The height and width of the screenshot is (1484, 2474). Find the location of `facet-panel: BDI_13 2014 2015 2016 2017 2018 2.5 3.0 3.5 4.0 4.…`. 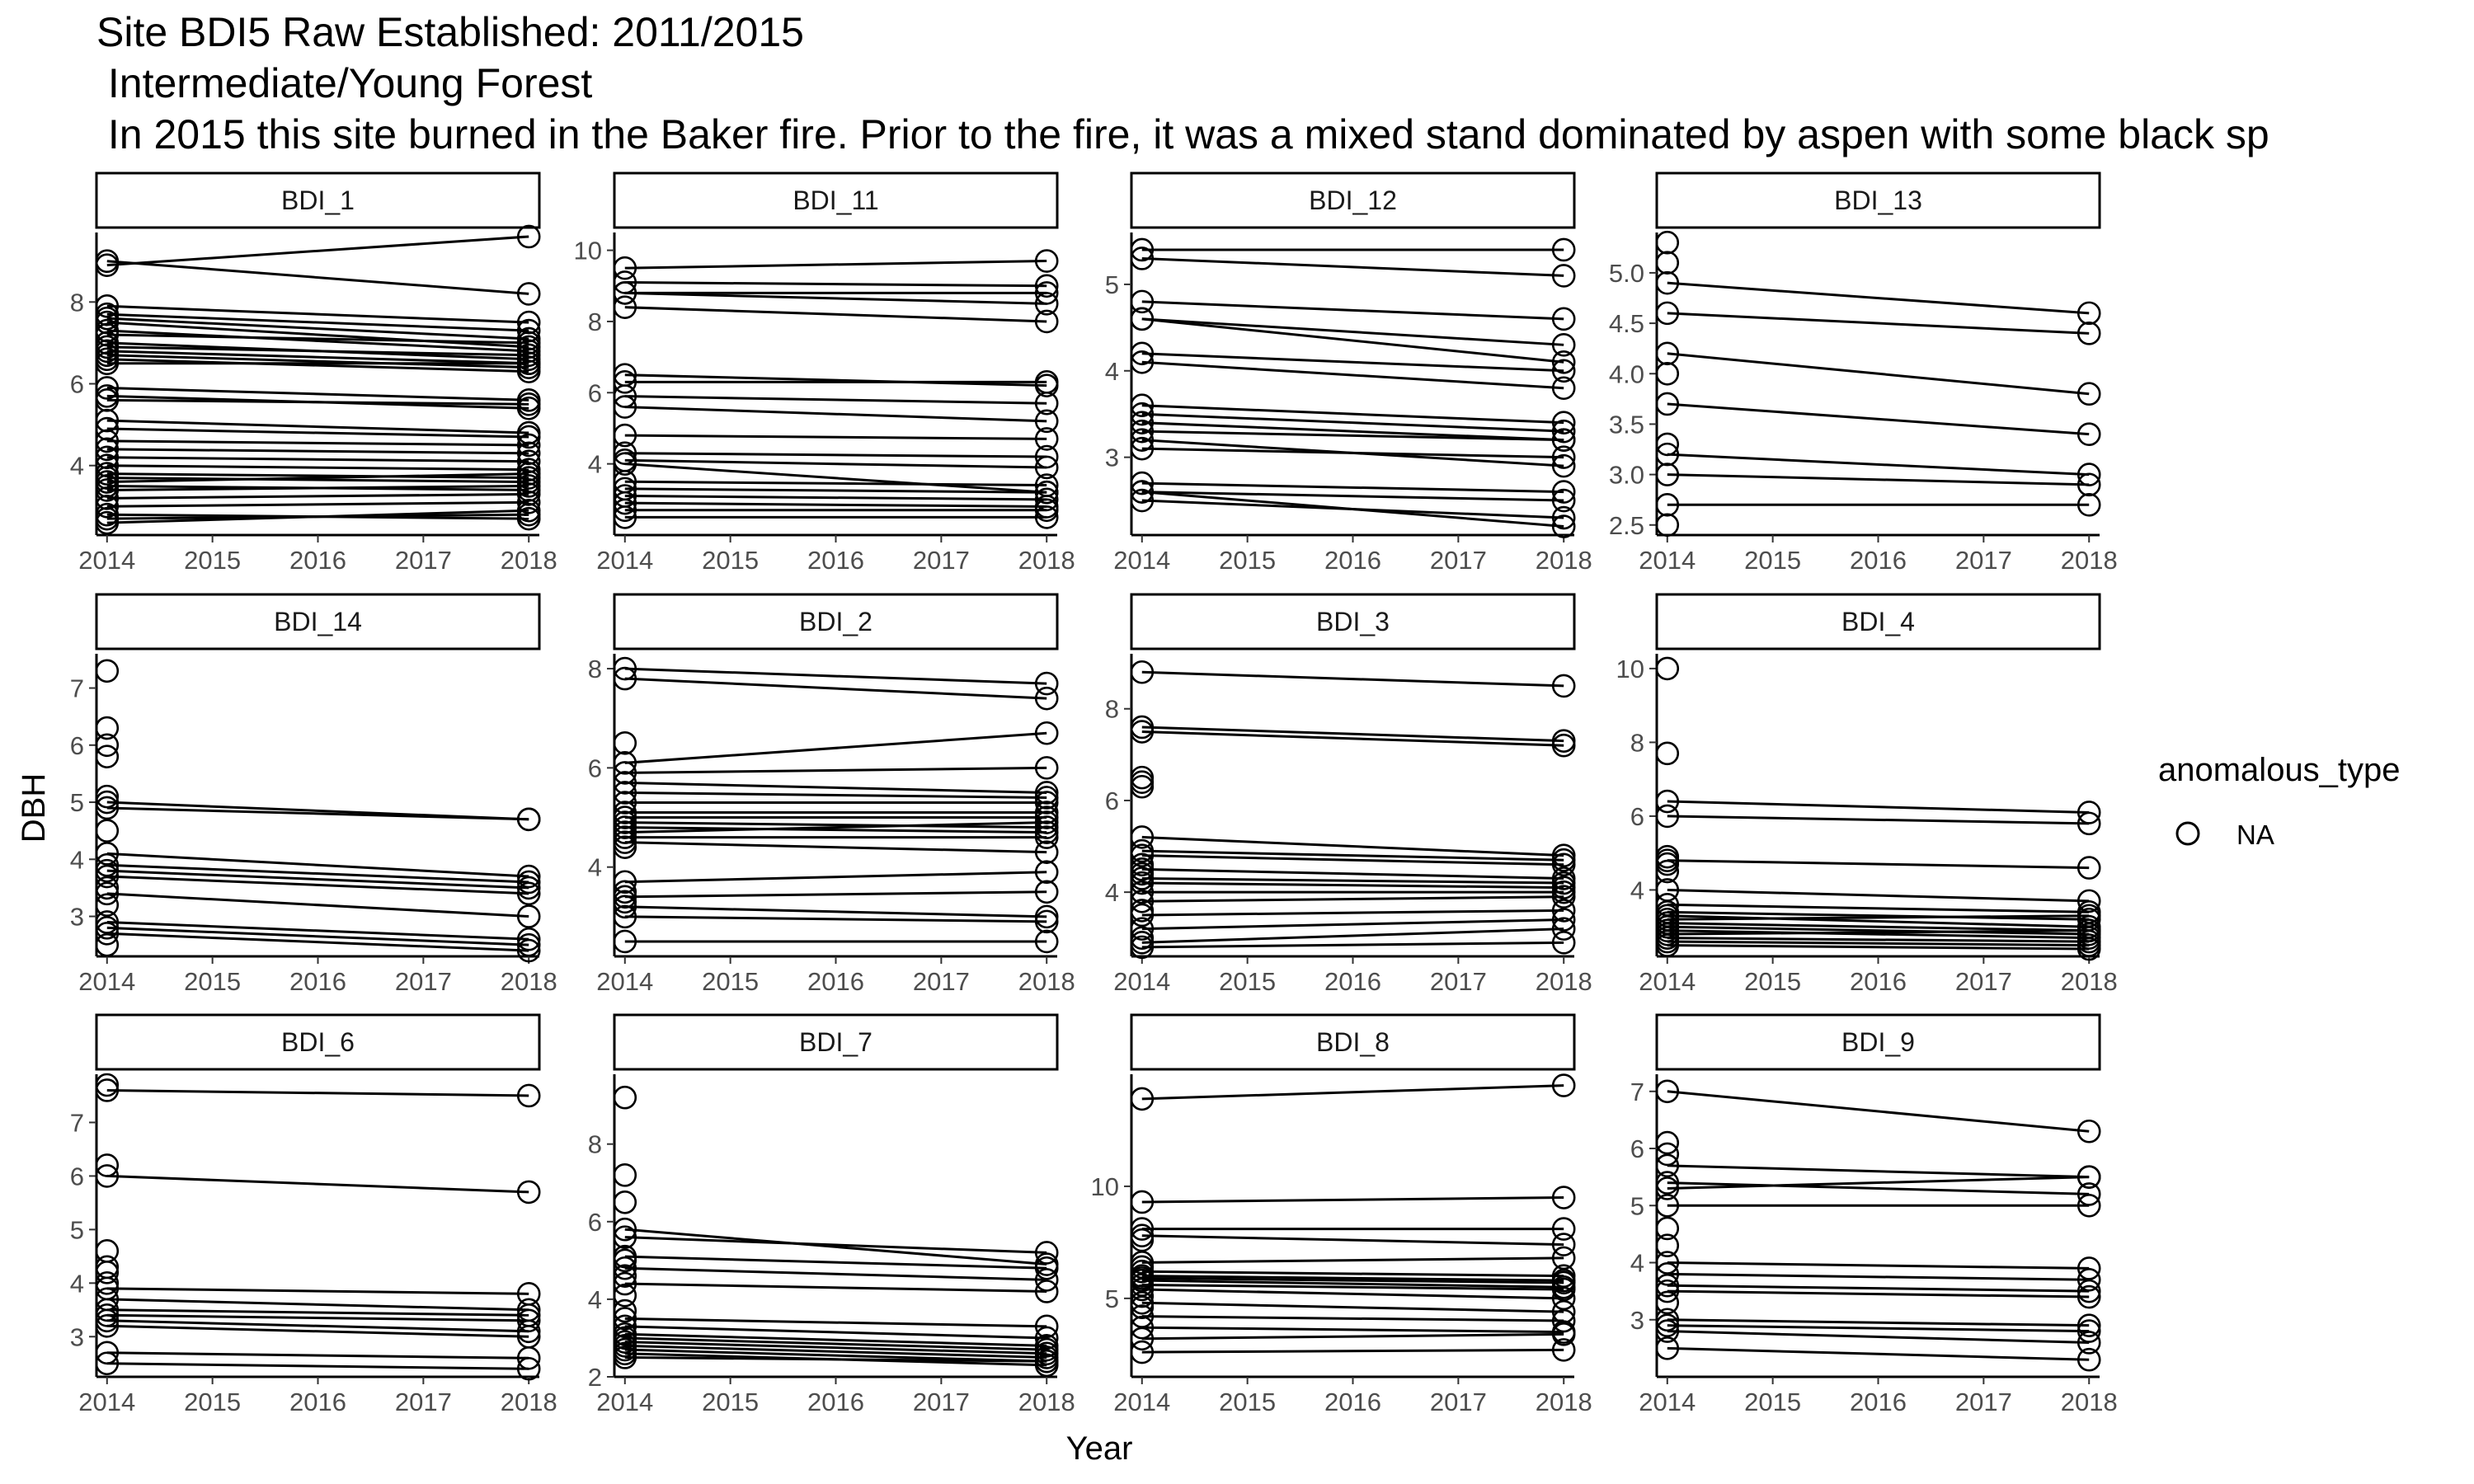

facet-panel: BDI_13 2014 2015 2016 2017 2018 2.5 3.0 3.5 4.0 4.… is located at coordinates (1863, 373).